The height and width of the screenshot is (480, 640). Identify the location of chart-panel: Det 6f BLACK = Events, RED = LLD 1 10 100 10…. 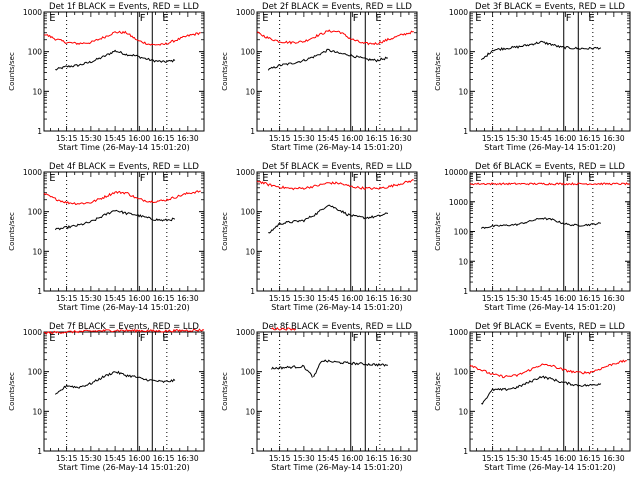
(532, 237).